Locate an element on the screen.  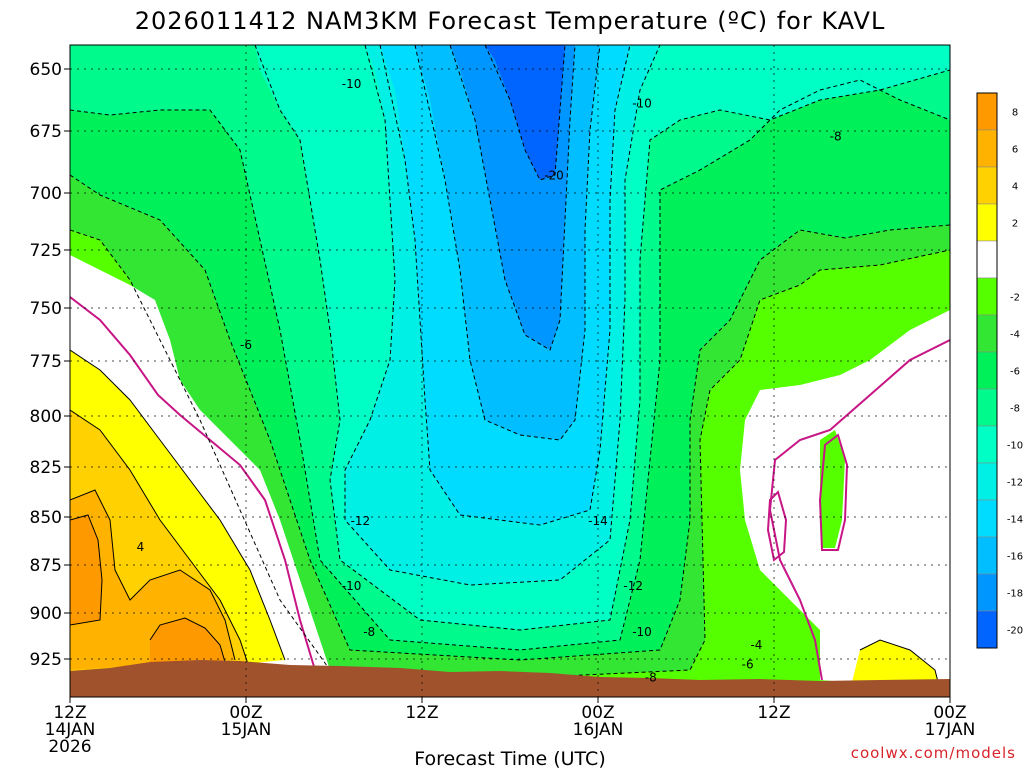
y-tick-label: 925 is located at coordinates (46, 660).